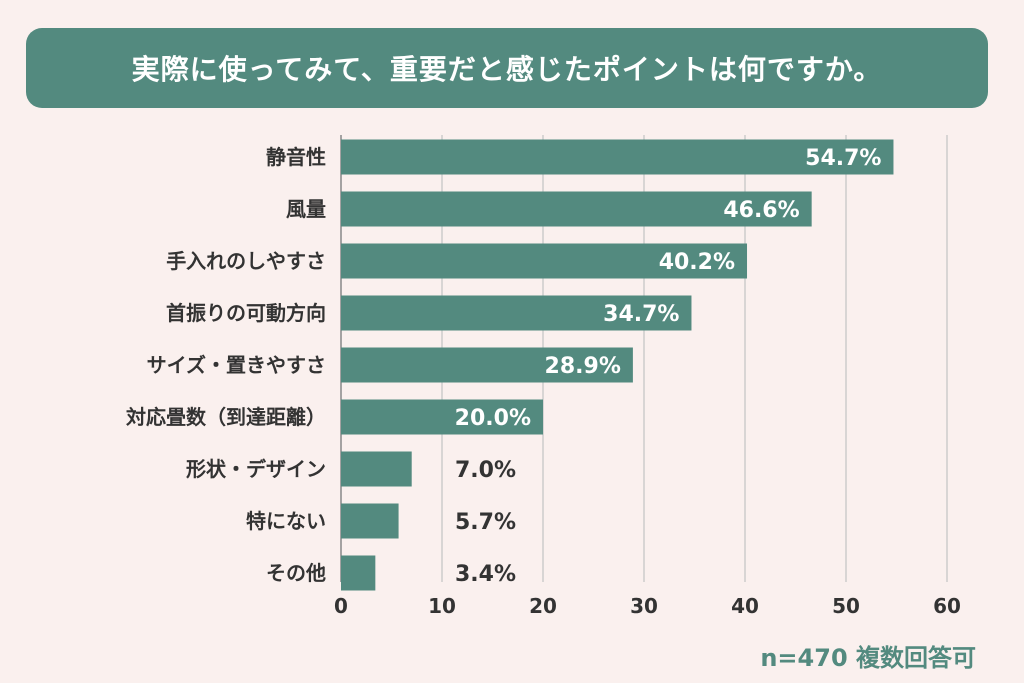  Describe the element at coordinates (246, 313) in the screenshot. I see `category-label-3: 首振りの可動方向` at that location.